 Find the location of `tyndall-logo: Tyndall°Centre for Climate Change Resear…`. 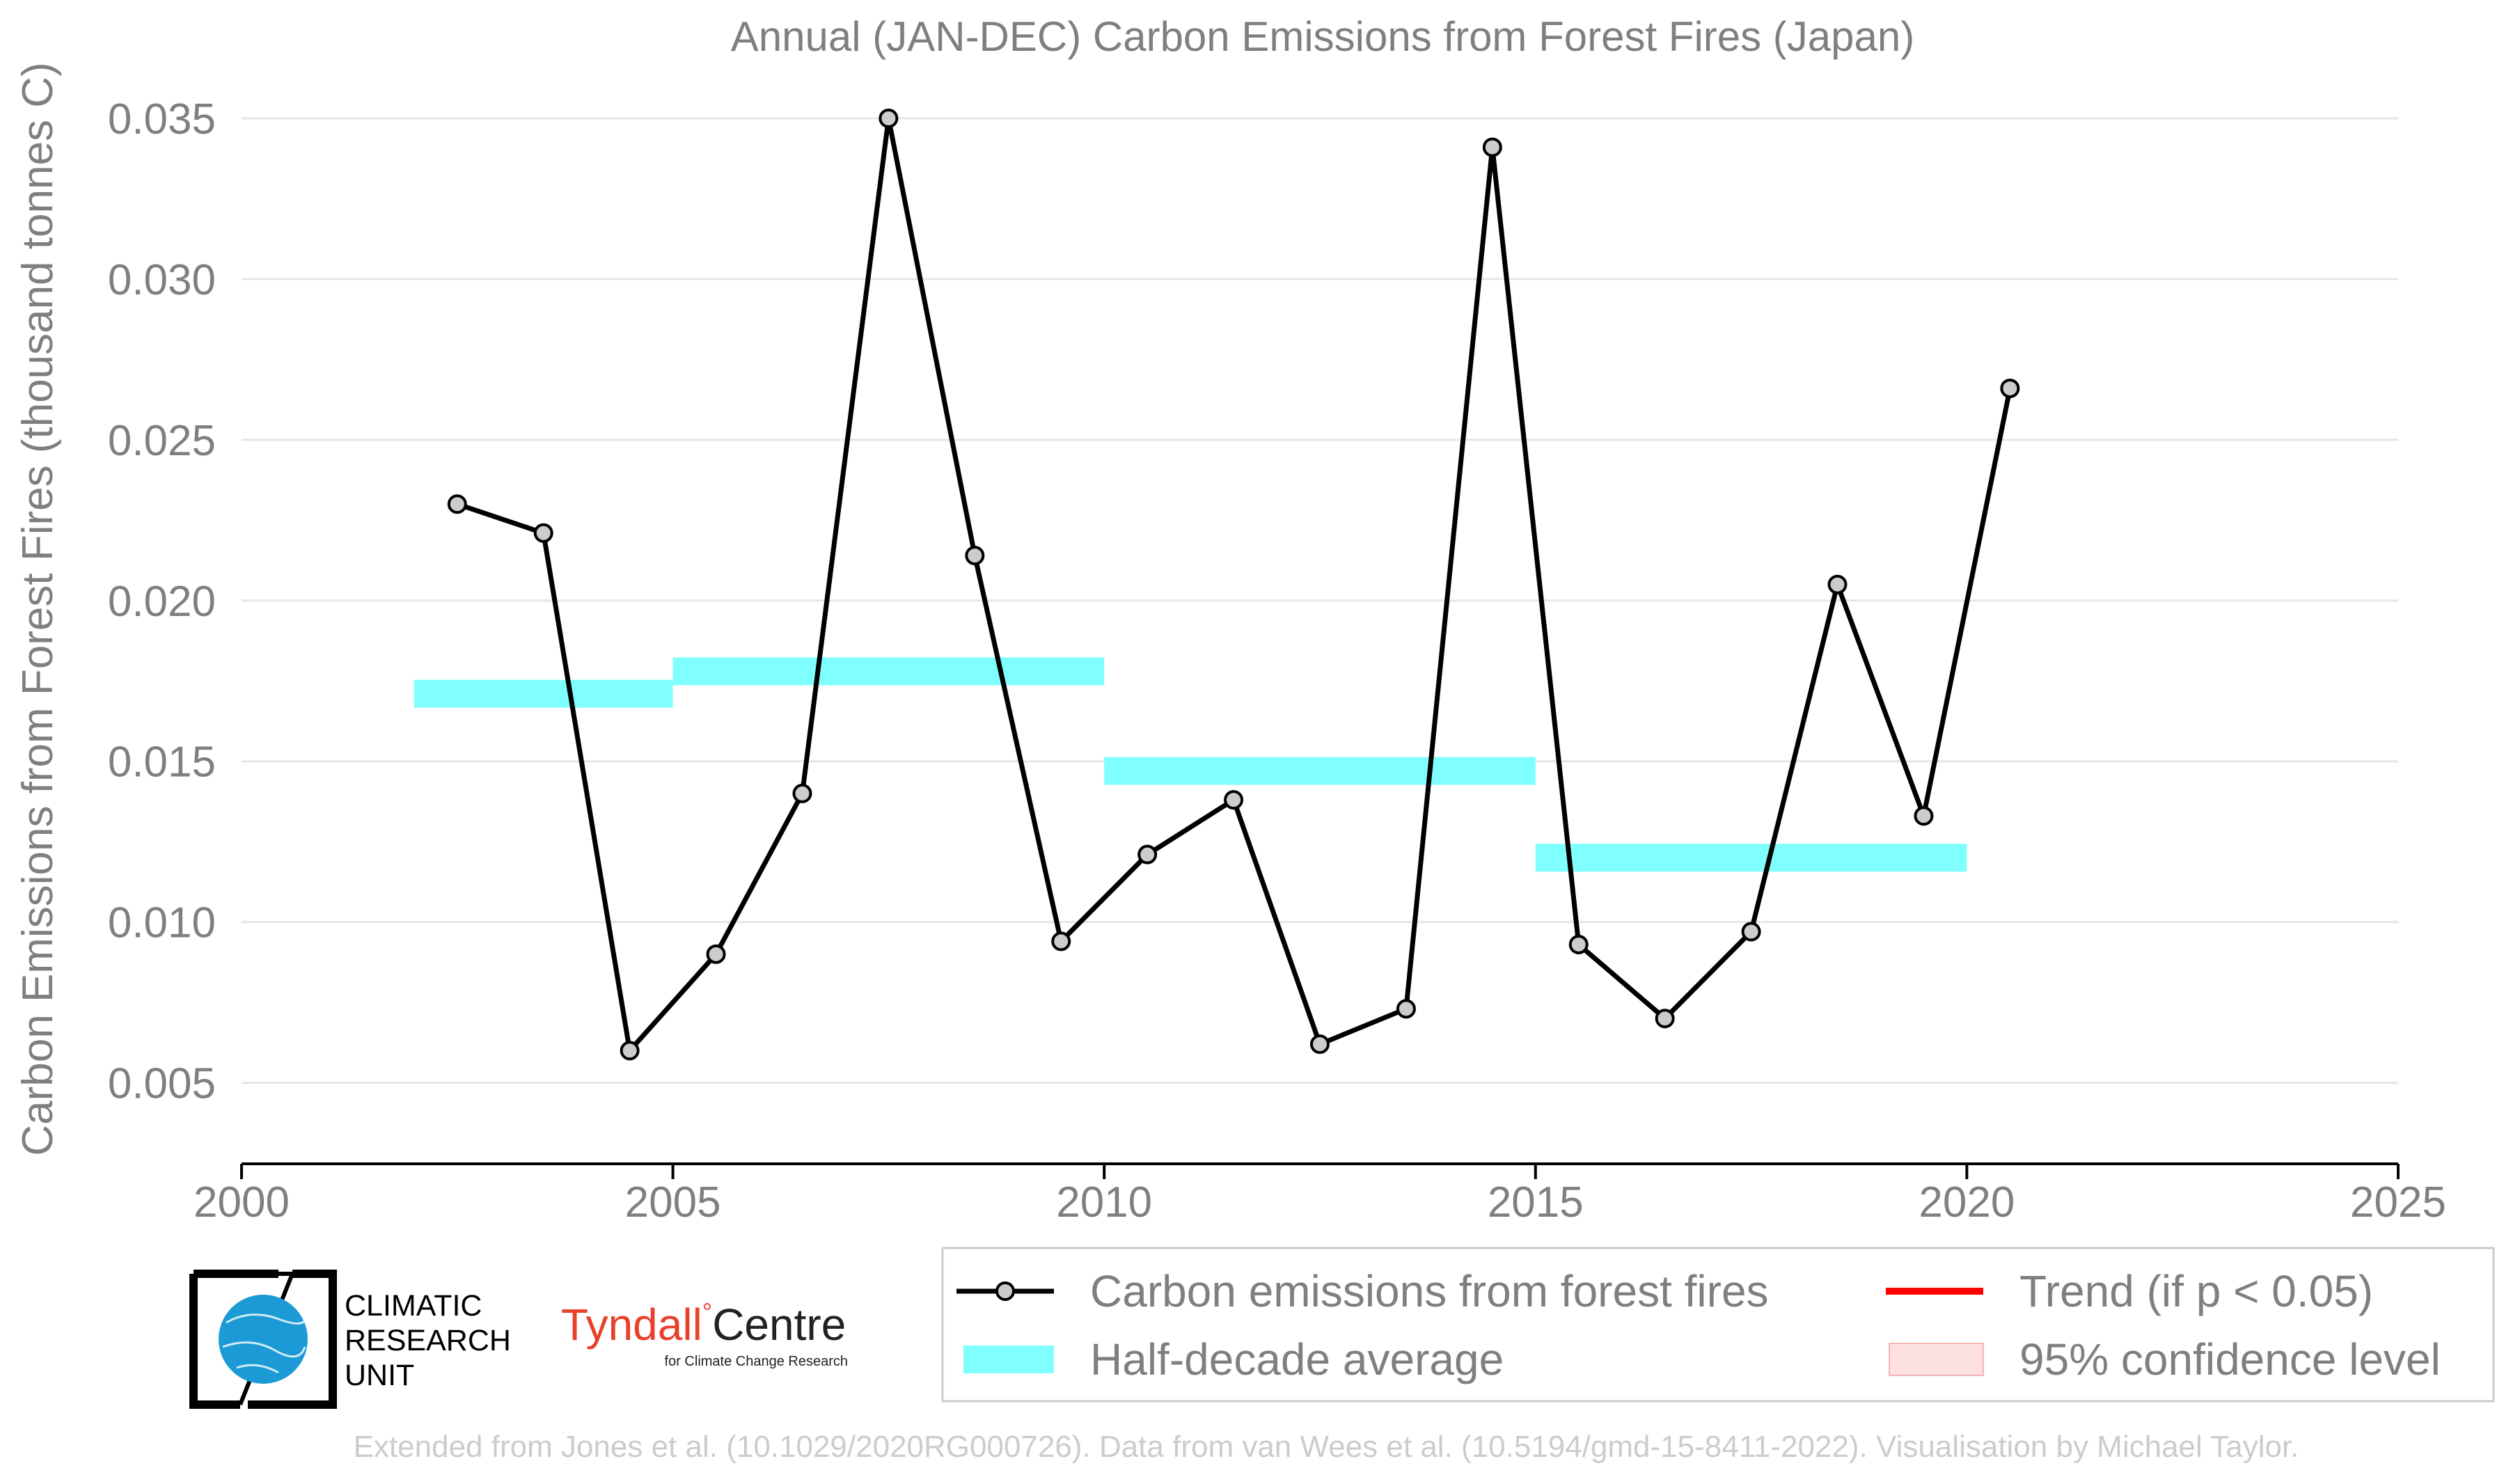

tyndall-logo: Tyndall°Centre for Climate Change Resear… is located at coordinates (704, 1333).